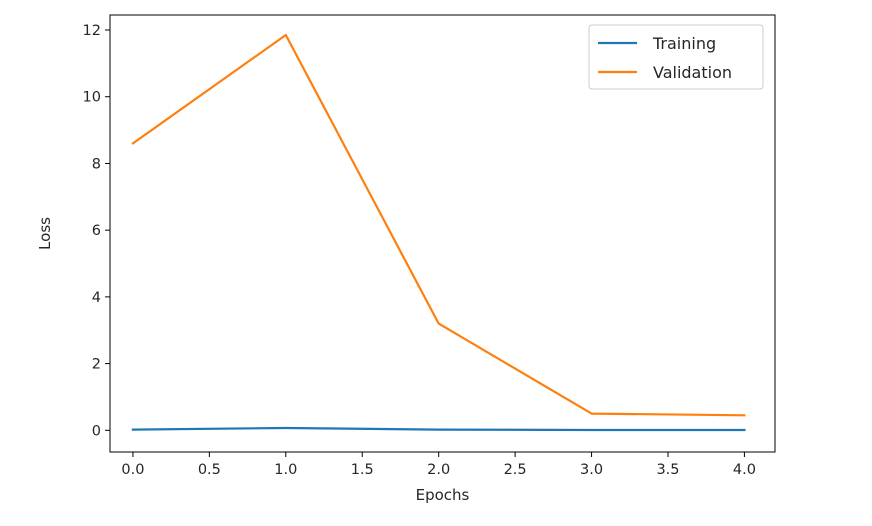 Image resolution: width=872 pixels, height=526 pixels. I want to click on x-tick-label: 0.5, so click(209, 470).